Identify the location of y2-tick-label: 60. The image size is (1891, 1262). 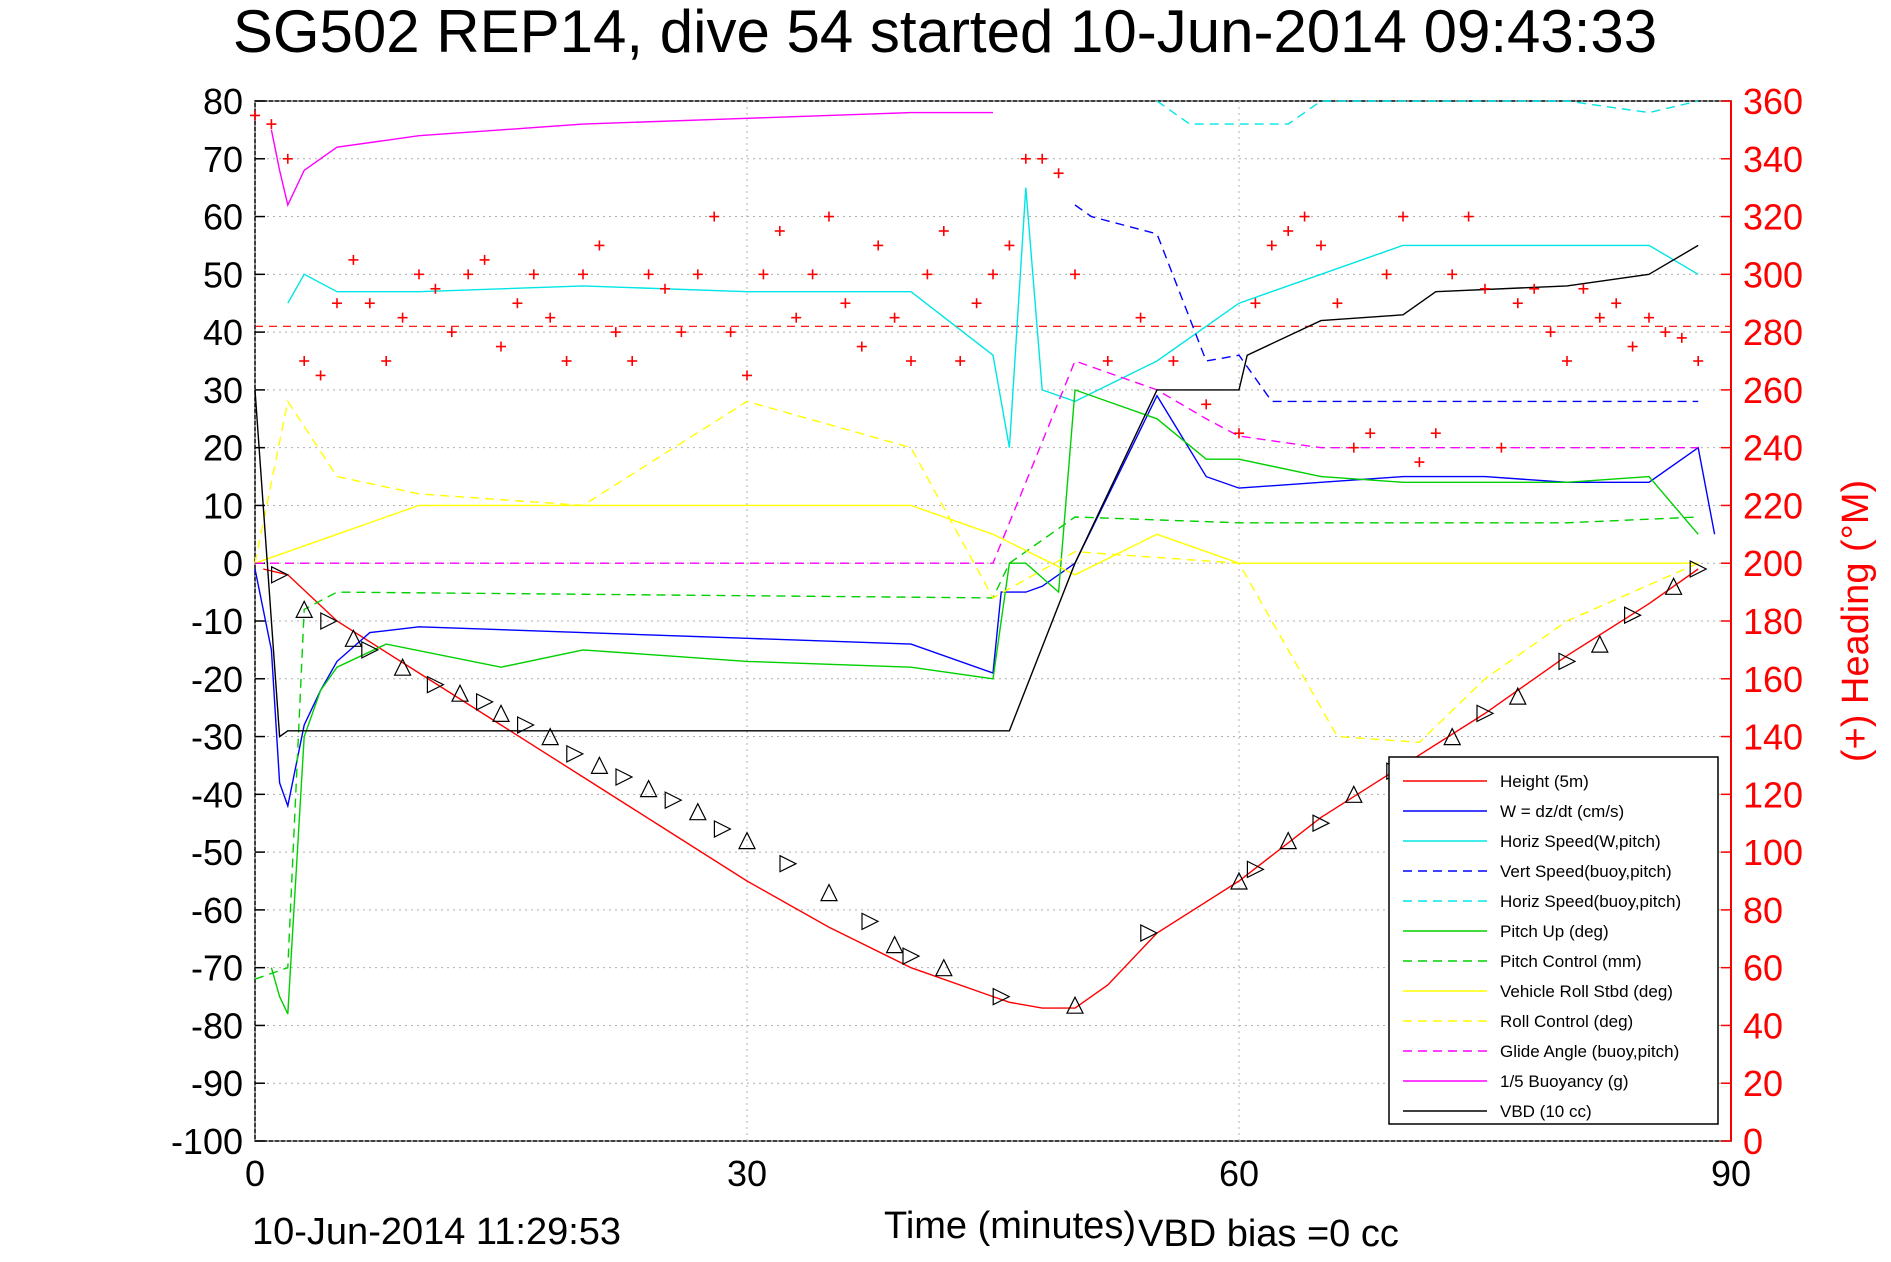
(1763, 968).